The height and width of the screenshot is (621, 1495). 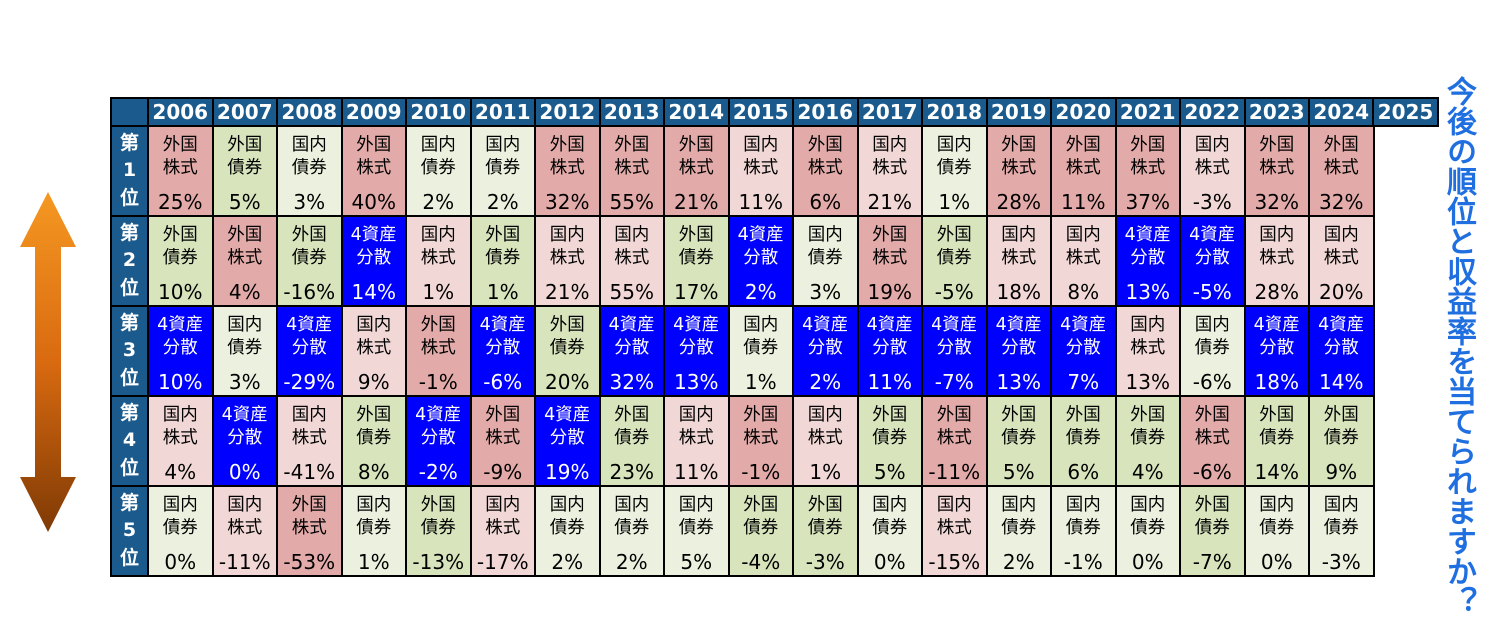 I want to click on return-value: 4%, so click(x=244, y=292).